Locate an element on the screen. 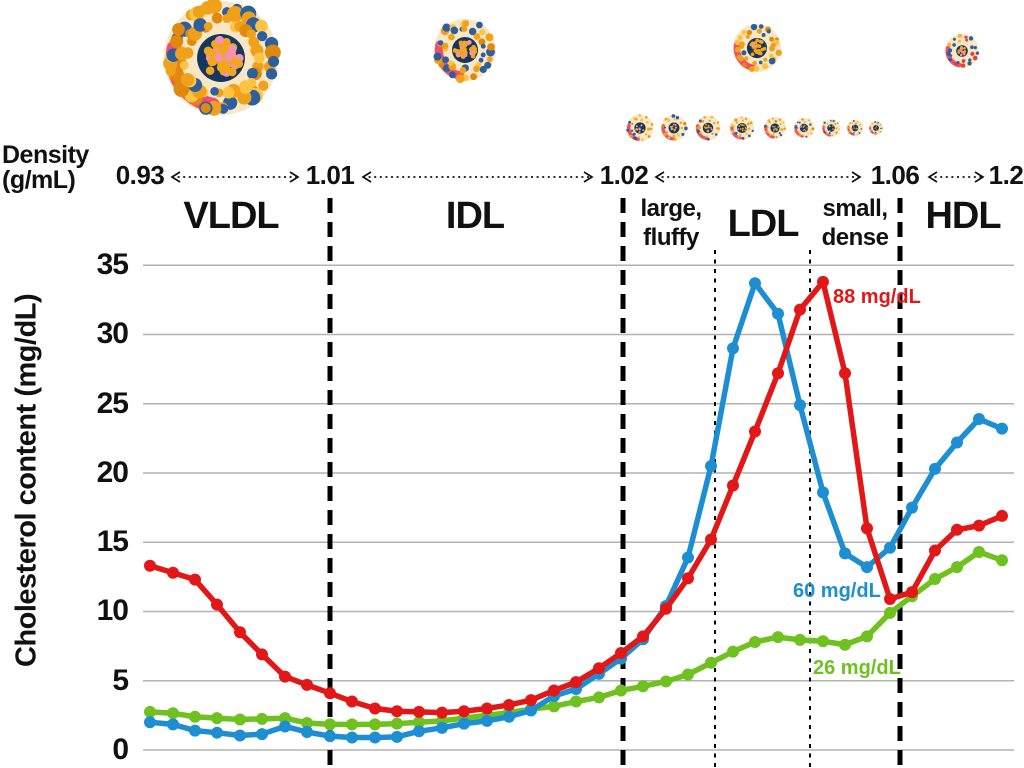 Image resolution: width=1024 pixels, height=768 pixels. region-label-idl: IDL is located at coordinates (475, 216).